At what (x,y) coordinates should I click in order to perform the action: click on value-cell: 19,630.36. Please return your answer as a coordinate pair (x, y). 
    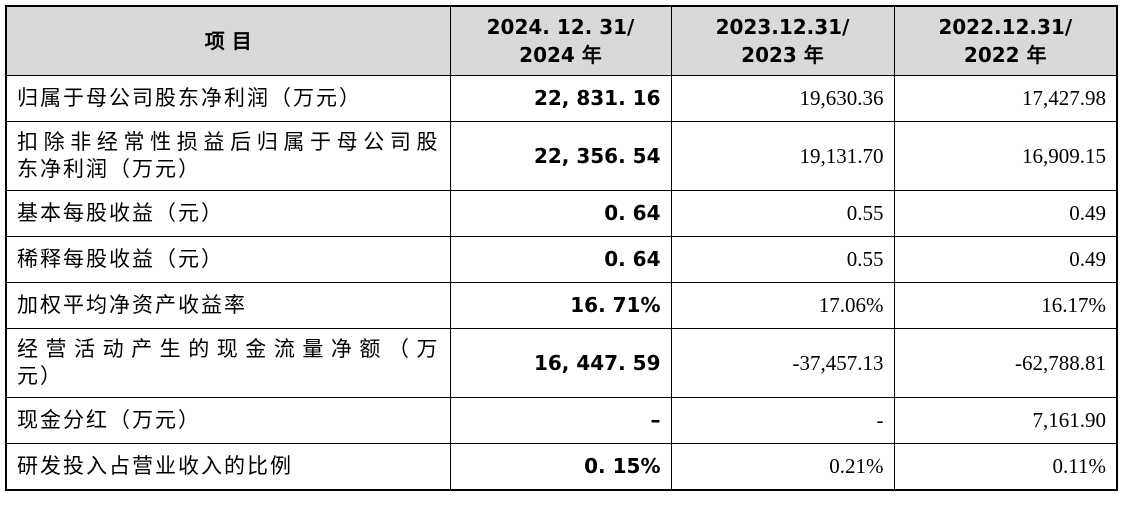
    Looking at the image, I should click on (782, 98).